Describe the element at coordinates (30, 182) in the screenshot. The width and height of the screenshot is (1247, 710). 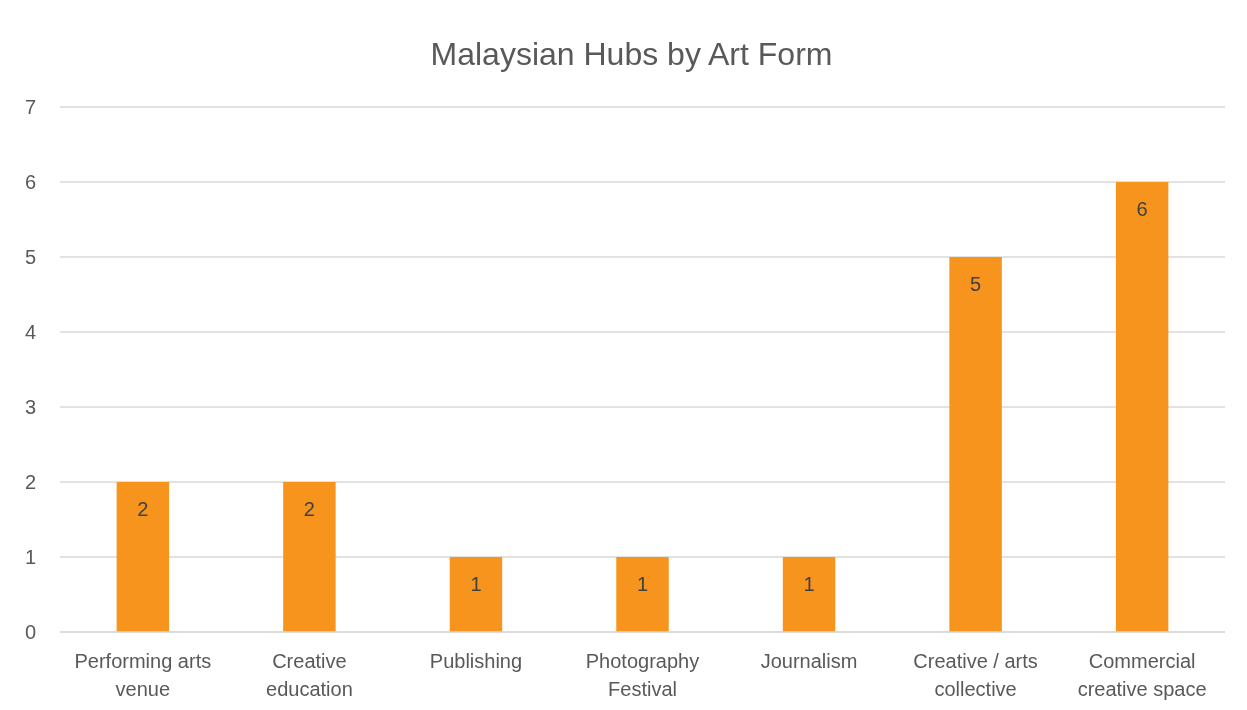
I see `y-tick-label: 6` at that location.